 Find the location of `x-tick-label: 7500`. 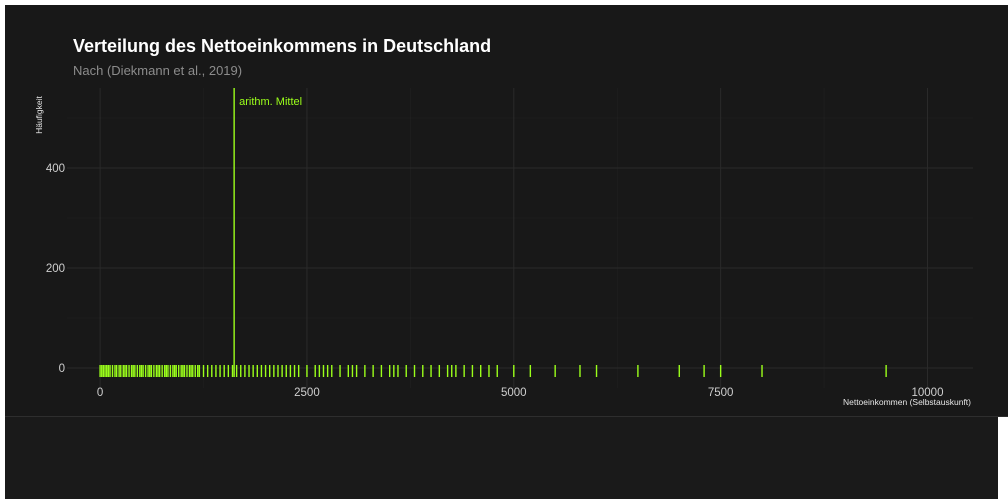

x-tick-label: 7500 is located at coordinates (721, 393).